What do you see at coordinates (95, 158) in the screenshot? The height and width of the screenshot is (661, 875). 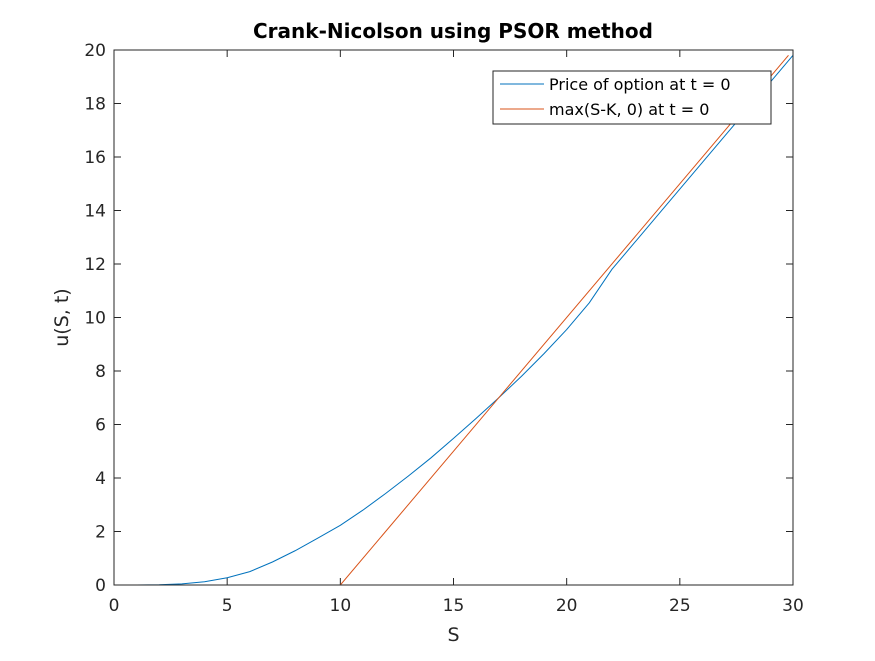 I see `y-tick-label: 16` at bounding box center [95, 158].